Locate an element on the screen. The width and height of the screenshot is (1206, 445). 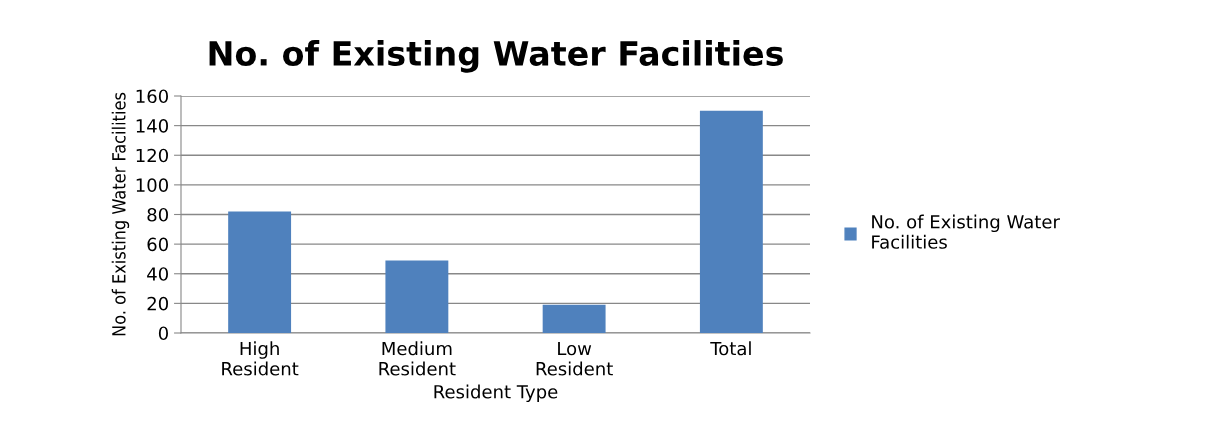
y-tick-label: 140 is located at coordinates (152, 126).